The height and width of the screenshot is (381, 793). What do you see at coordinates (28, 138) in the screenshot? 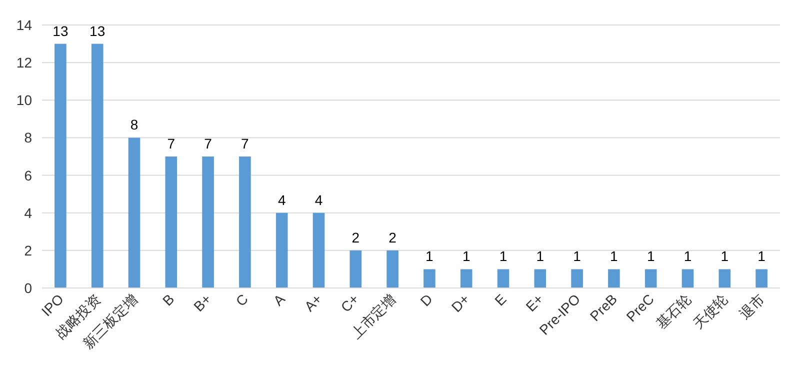
I see `y-tick-label: 8` at bounding box center [28, 138].